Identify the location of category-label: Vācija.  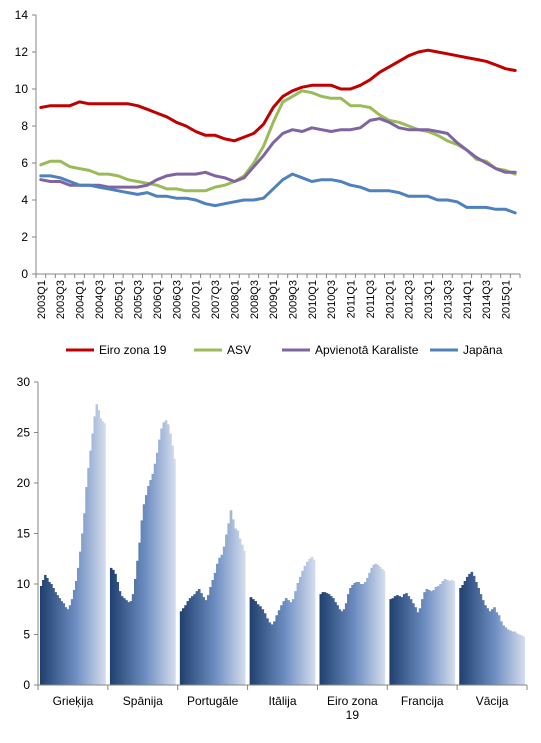
(492, 701).